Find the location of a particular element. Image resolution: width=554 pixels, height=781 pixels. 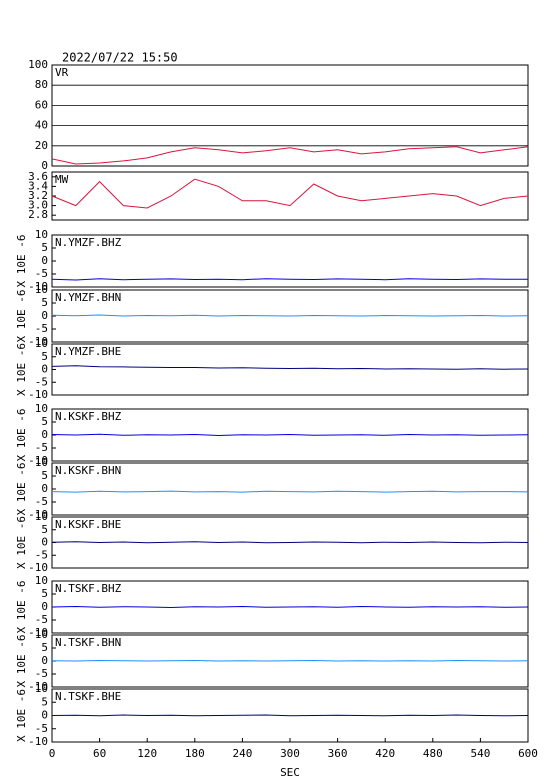

y-tick-label: 40 is located at coordinates (41, 125).